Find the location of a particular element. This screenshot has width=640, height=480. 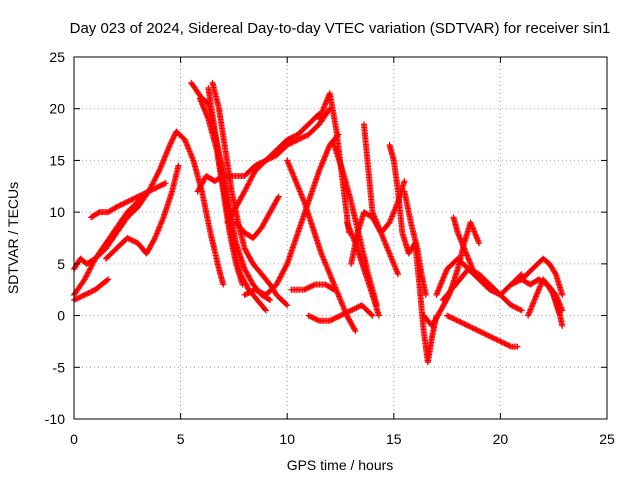

x-tick-label: 25 is located at coordinates (607, 439).